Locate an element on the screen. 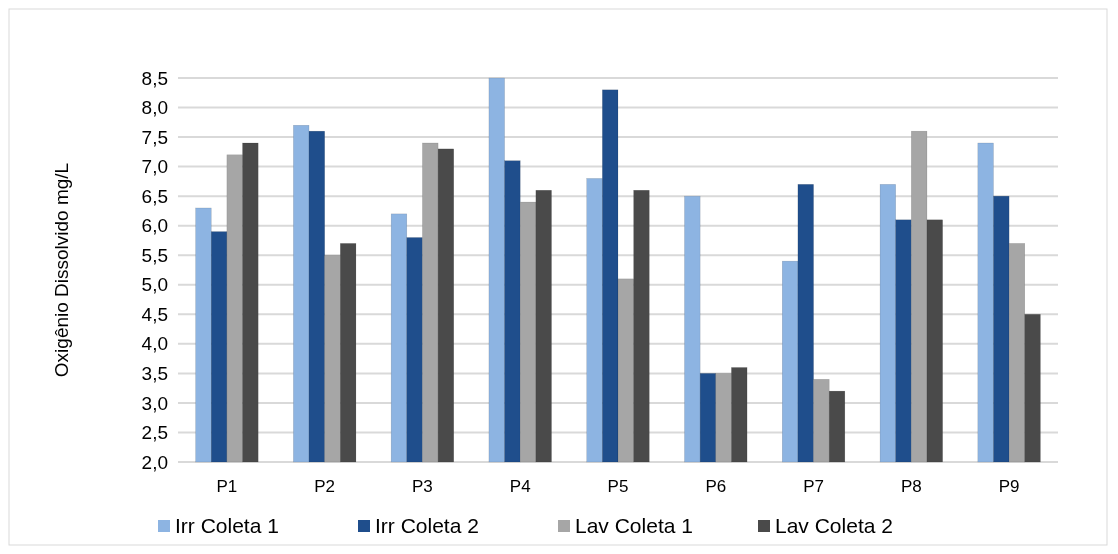 The height and width of the screenshot is (554, 1118). x-tick-label: P7 is located at coordinates (813, 486).